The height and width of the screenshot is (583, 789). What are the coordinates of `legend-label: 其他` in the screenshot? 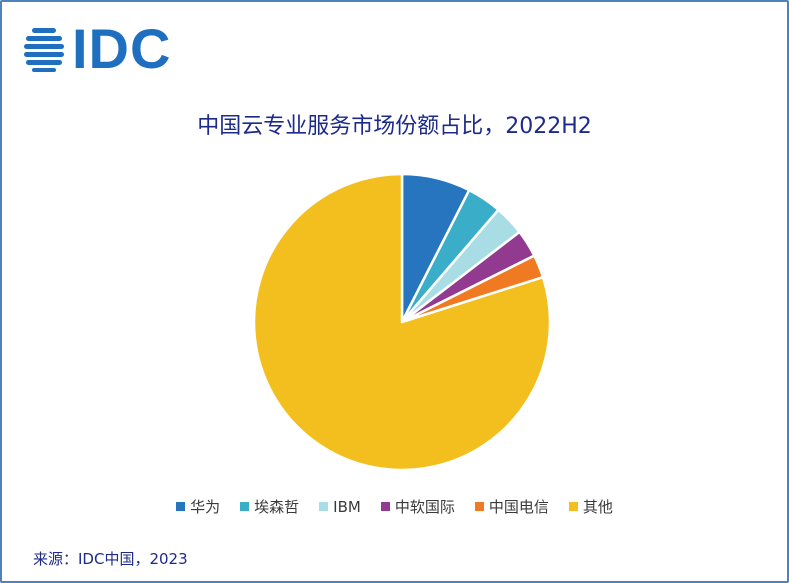 It's located at (597, 507).